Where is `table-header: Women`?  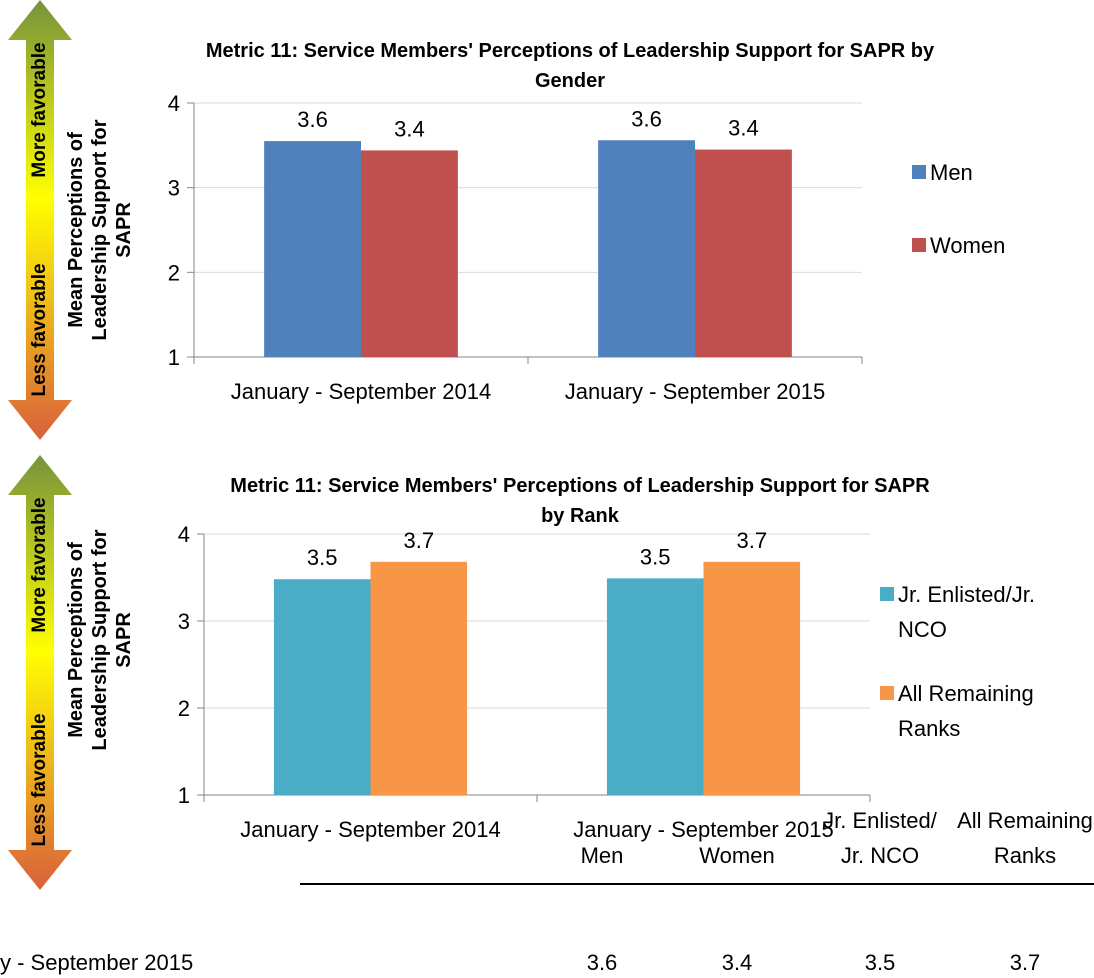 table-header: Women is located at coordinates (736, 855).